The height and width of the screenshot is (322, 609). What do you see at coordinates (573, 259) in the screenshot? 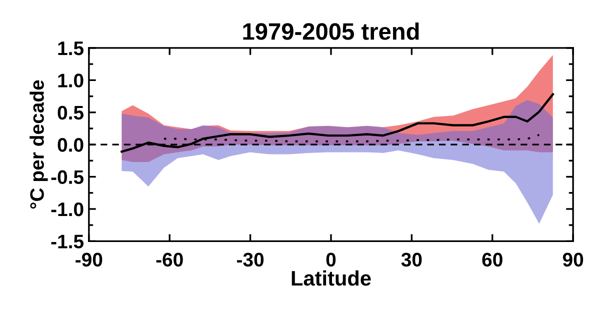
I see `x-tick-label: 90` at bounding box center [573, 259].